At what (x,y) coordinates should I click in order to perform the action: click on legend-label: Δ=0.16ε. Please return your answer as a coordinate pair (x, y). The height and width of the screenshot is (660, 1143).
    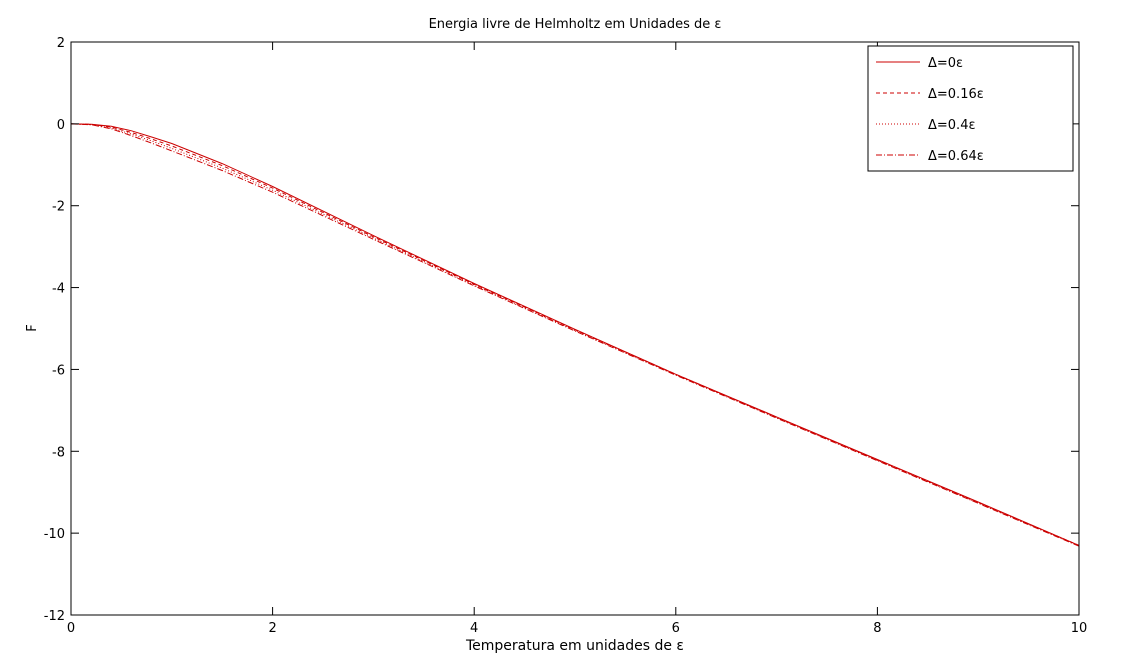
    Looking at the image, I should click on (956, 94).